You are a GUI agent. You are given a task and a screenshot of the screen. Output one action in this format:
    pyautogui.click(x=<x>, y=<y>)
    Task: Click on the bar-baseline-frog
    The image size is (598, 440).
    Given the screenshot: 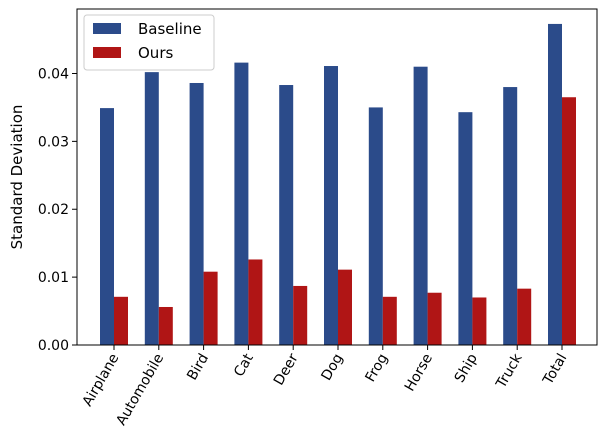 What is the action you would take?
    pyautogui.click(x=375, y=226)
    